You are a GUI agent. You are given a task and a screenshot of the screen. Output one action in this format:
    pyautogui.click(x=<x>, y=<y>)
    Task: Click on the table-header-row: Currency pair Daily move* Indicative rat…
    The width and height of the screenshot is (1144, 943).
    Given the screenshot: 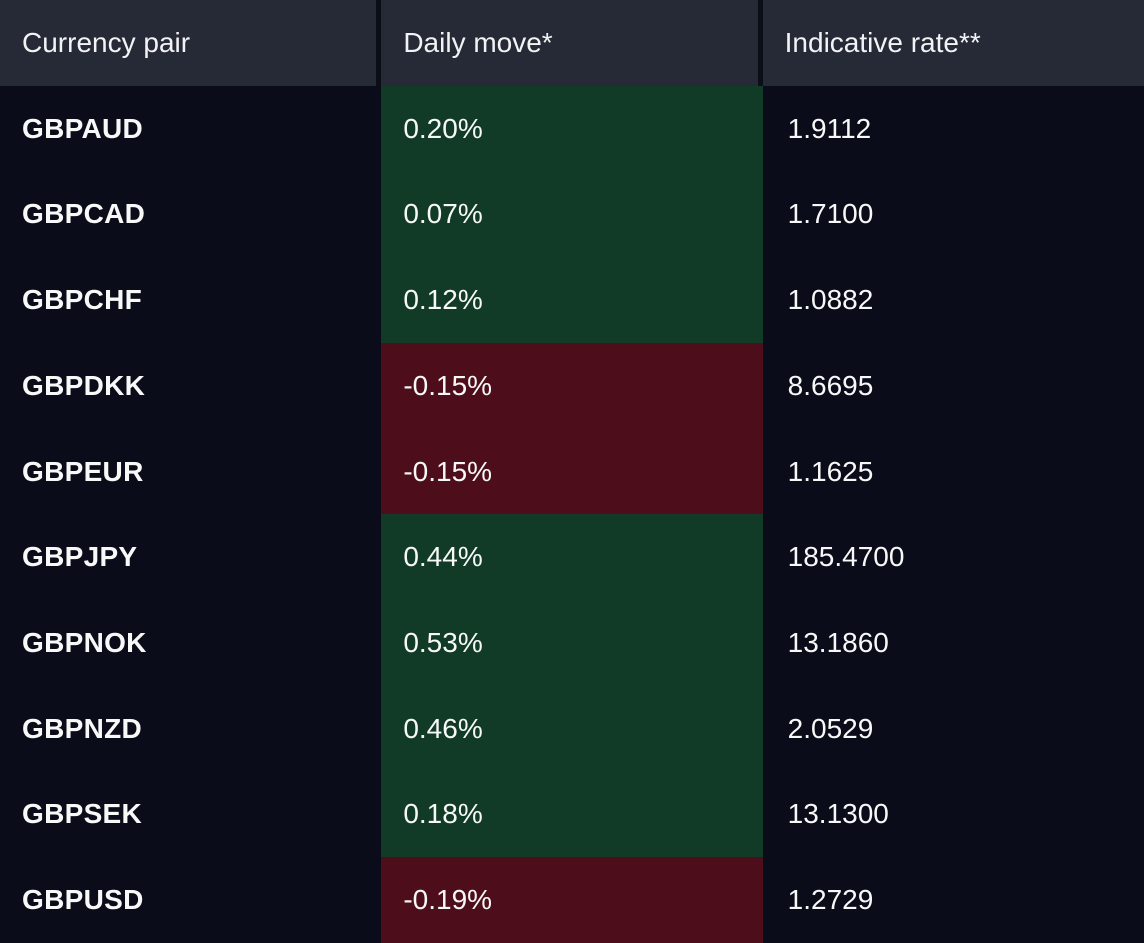 What is the action you would take?
    pyautogui.click(x=572, y=43)
    